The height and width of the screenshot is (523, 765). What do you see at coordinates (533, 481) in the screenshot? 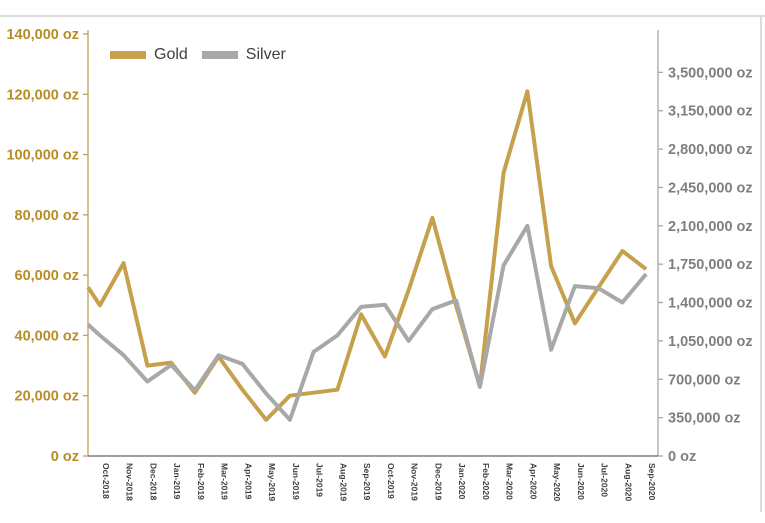
I see `x-axis-tick-label: Apr-2020` at bounding box center [533, 481].